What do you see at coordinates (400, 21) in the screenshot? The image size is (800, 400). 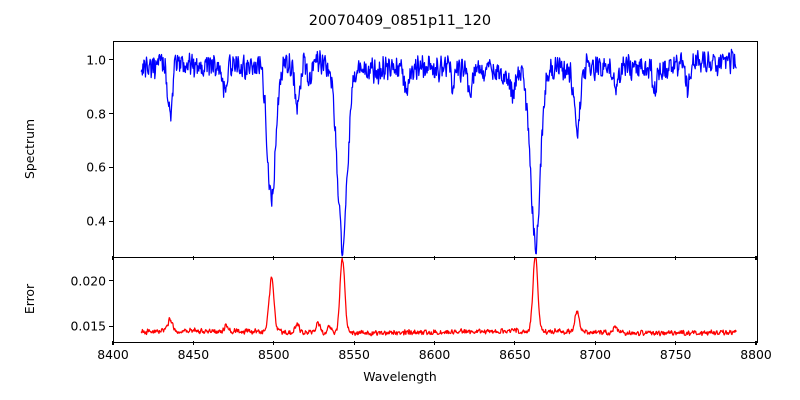 I see `page-title: 20070409_0851p11_120` at bounding box center [400, 21].